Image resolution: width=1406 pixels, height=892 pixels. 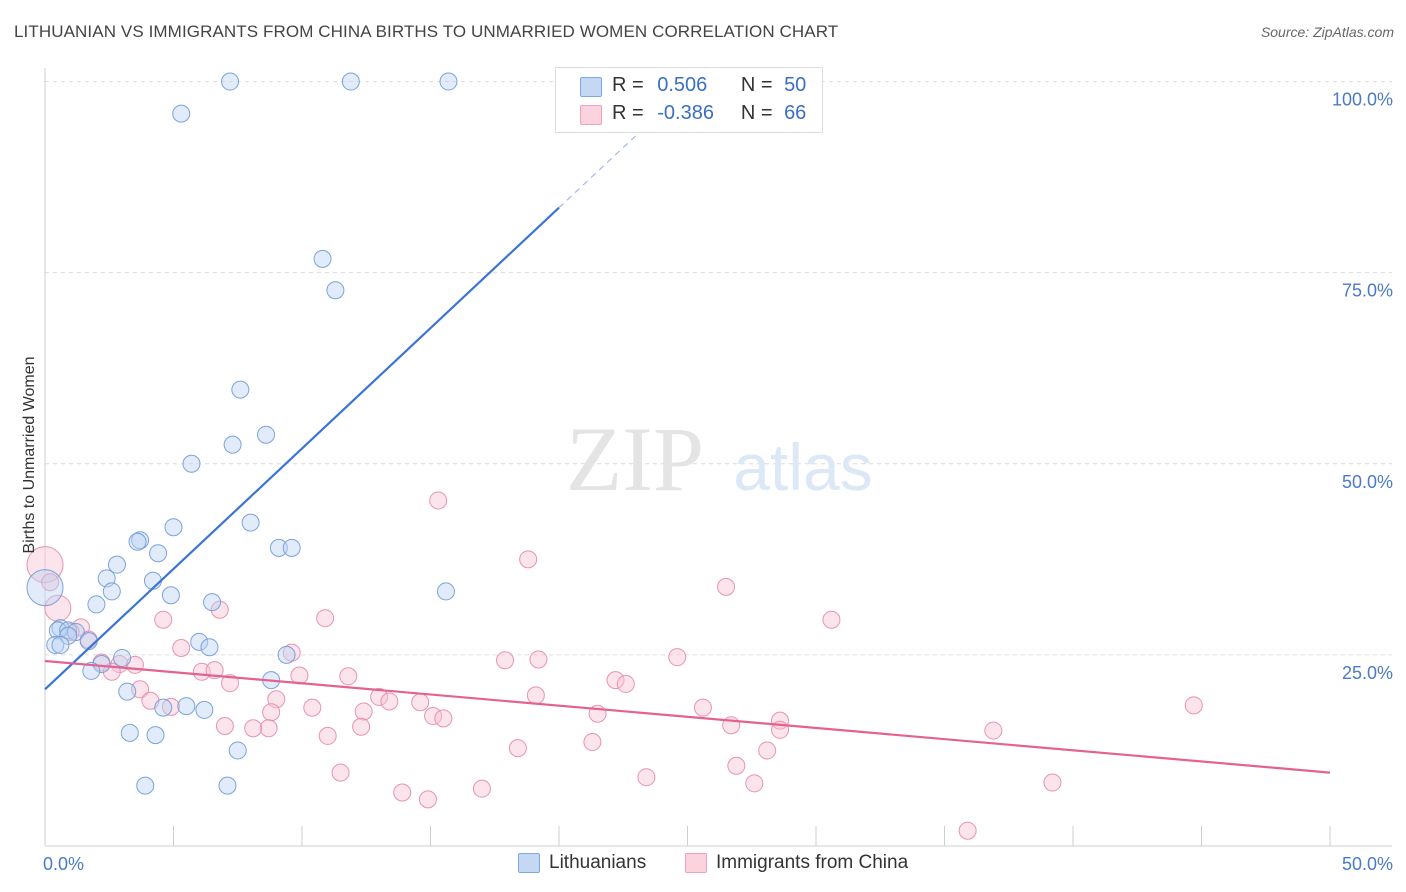 I want to click on y-tick-label: 75.0%, so click(x=1367, y=291).